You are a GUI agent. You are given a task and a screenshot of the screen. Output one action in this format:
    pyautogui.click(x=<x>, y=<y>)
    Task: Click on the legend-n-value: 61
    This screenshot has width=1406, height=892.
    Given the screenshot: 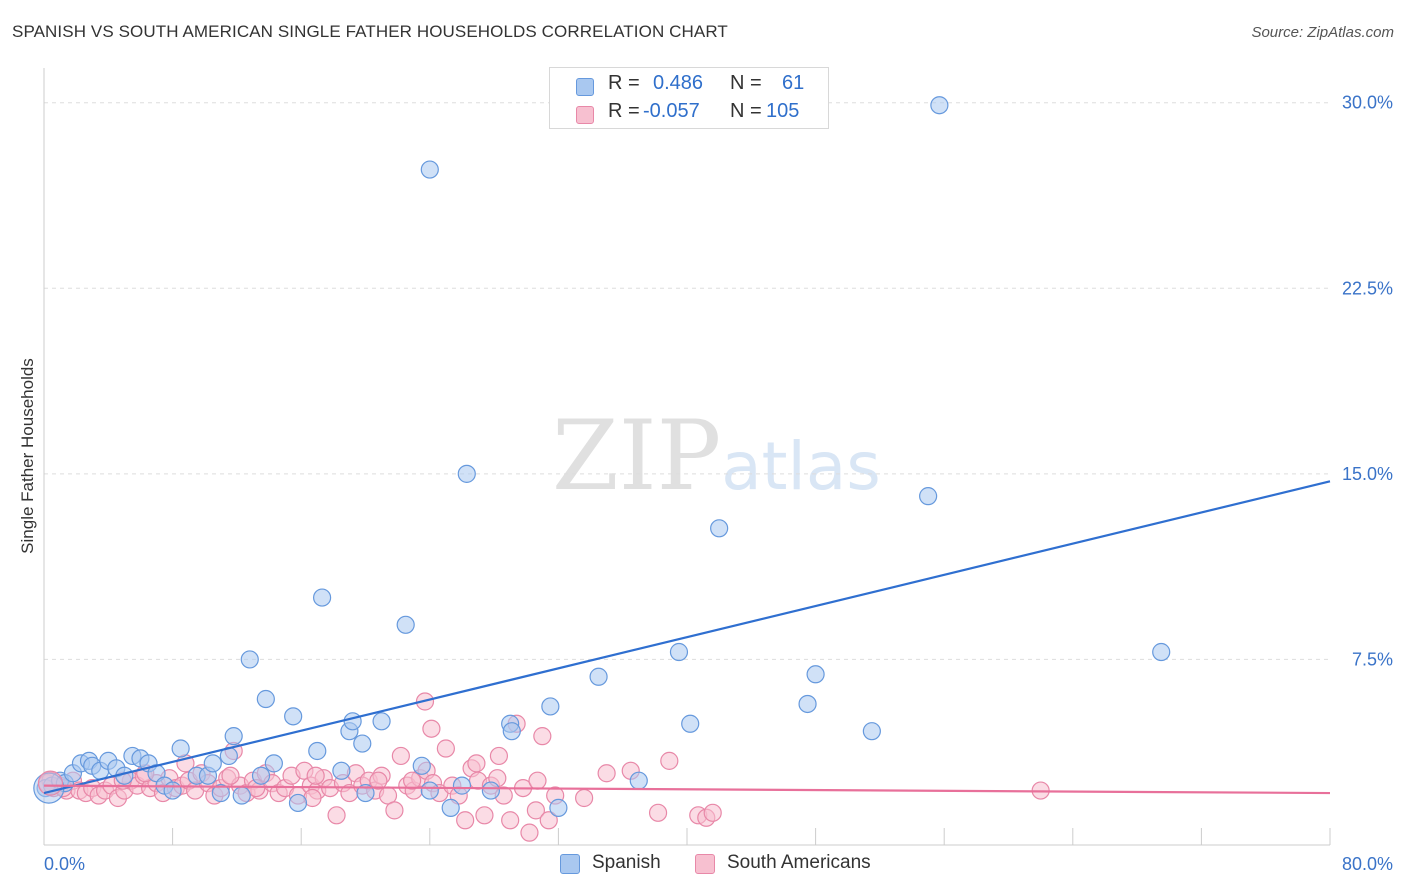 What is the action you would take?
    pyautogui.click(x=793, y=83)
    